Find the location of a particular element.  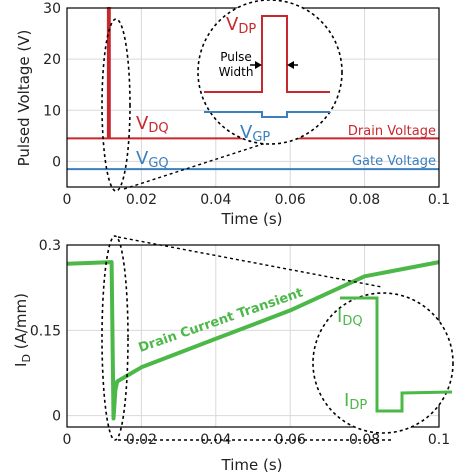

top-x-axis-label: Time (s) is located at coordinates (252, 219).